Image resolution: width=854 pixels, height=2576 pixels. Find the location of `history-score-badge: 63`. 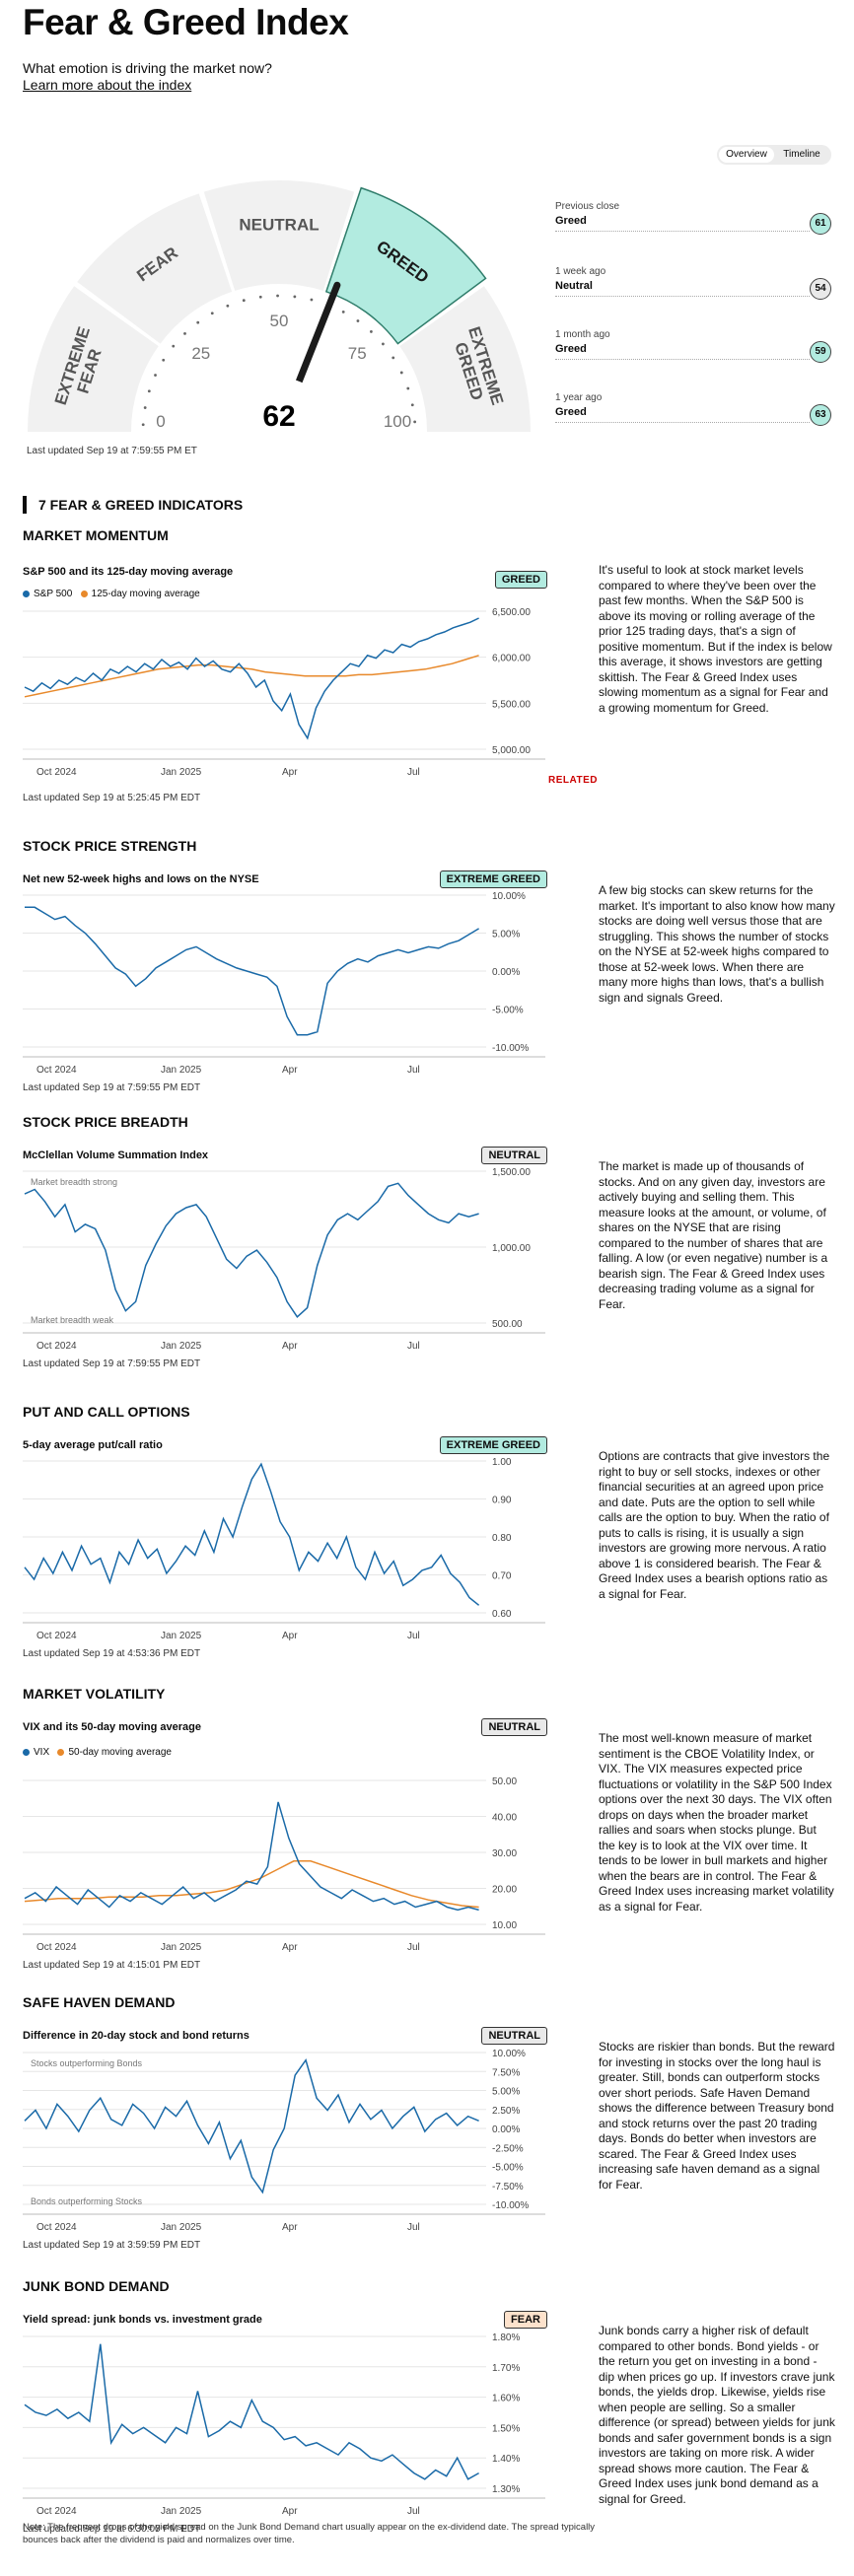

history-score-badge: 63 is located at coordinates (820, 415).